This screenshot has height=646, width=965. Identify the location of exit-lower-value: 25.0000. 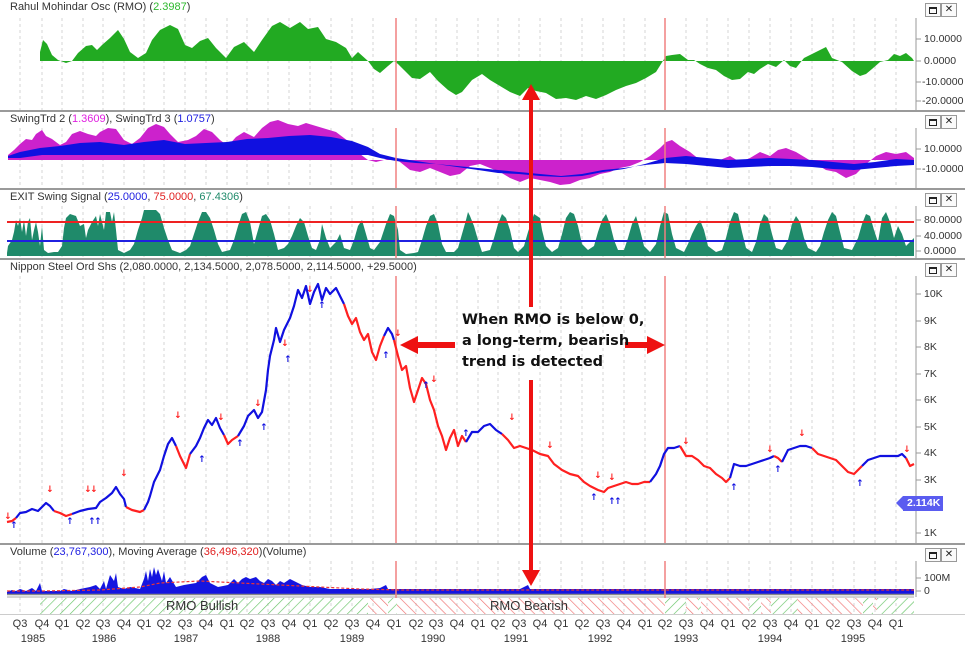
(127, 197).